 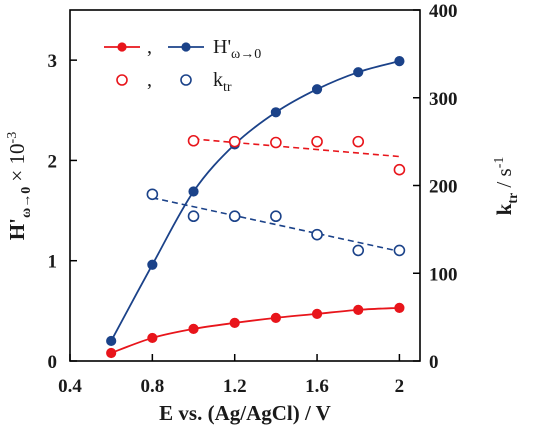 What do you see at coordinates (182, 65) in the screenshot?
I see `legend: , H'ω→0, ktr` at bounding box center [182, 65].